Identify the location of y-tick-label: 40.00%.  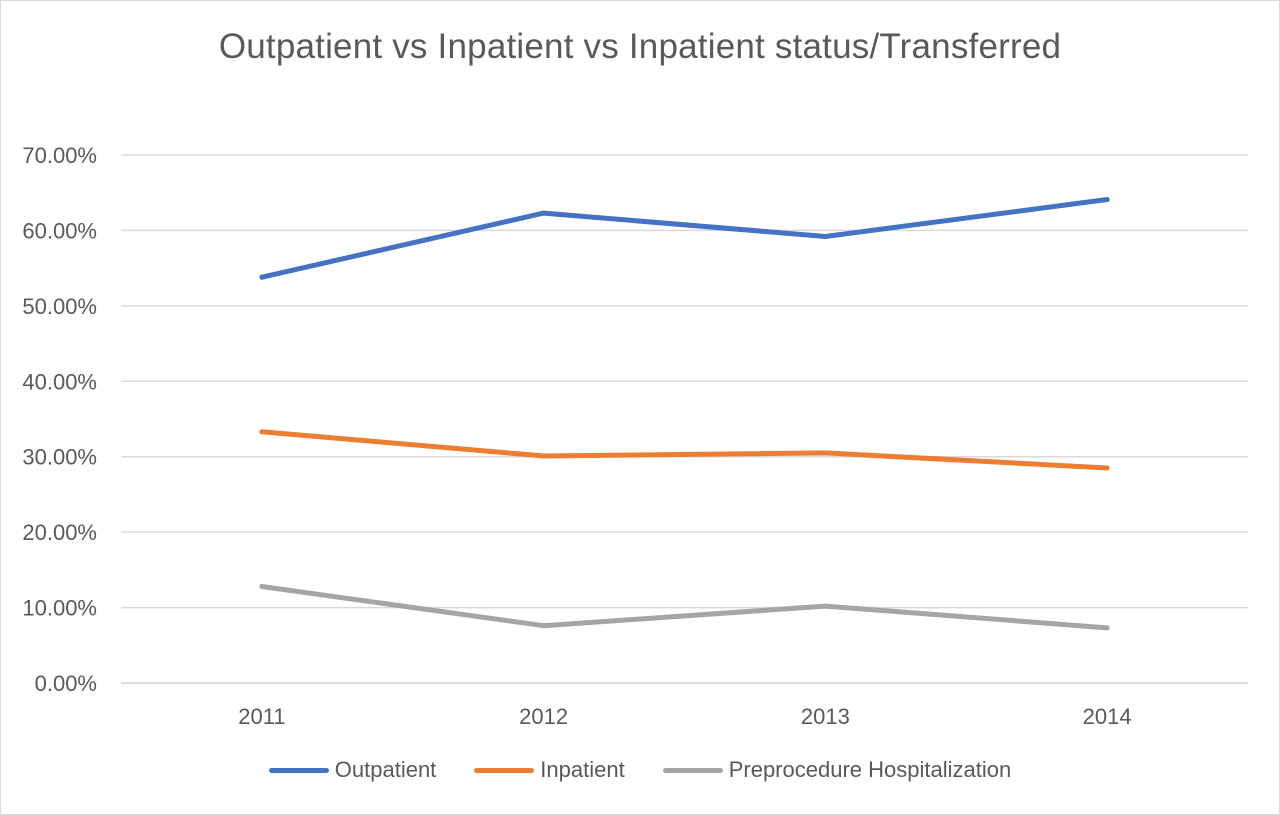
(59, 381).